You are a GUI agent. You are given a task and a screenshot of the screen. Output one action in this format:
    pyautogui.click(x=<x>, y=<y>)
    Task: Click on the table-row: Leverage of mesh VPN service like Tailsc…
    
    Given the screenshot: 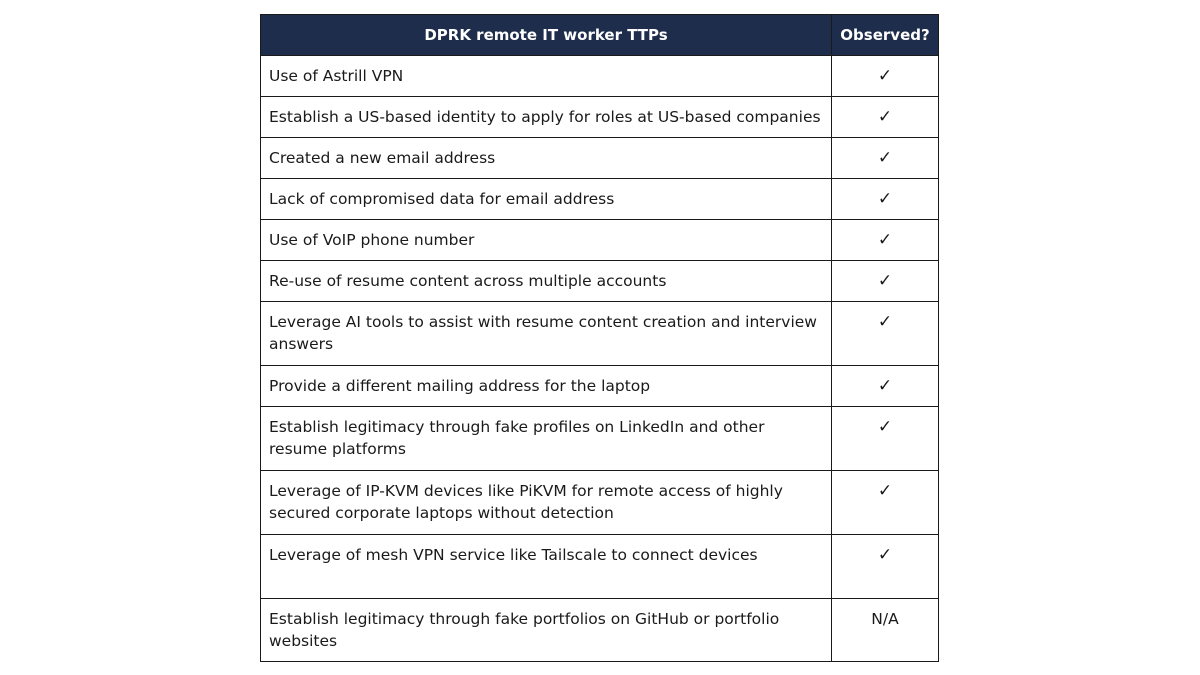 What is the action you would take?
    pyautogui.click(x=599, y=566)
    